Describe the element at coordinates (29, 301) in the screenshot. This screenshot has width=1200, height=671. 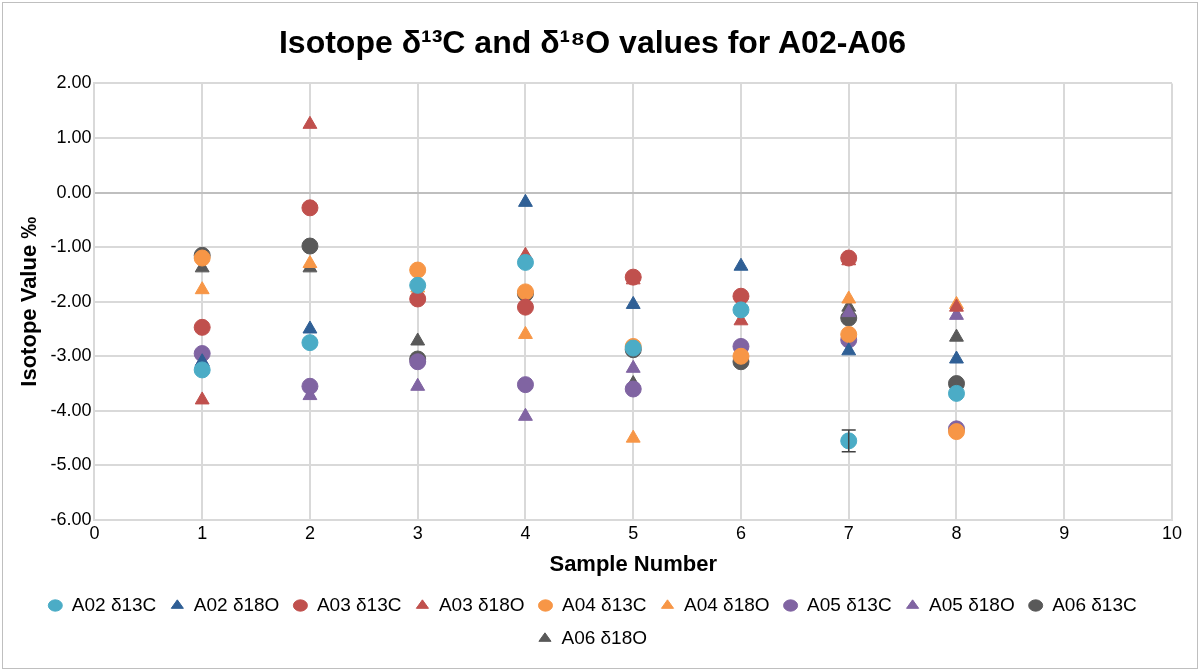
I see `y-axis-title: Isotope Value ‰` at that location.